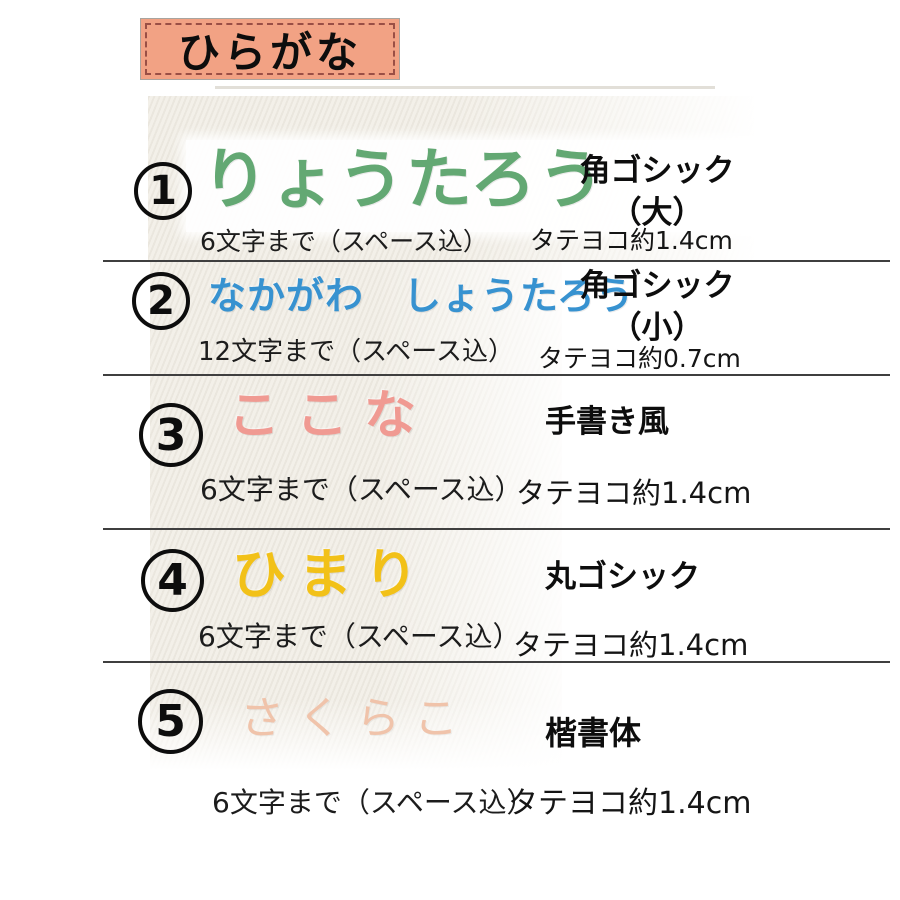 This screenshot has width=900, height=900. What do you see at coordinates (657, 328) in the screenshot?
I see `font-name-line2: （小）` at bounding box center [657, 328].